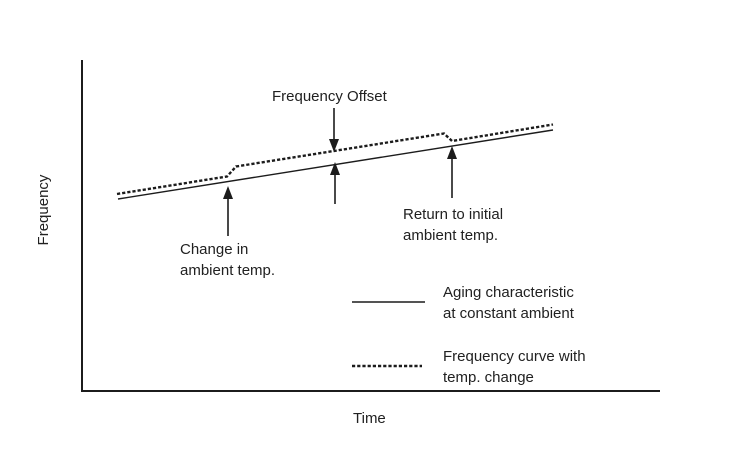 The image size is (737, 460). What do you see at coordinates (508, 303) in the screenshot?
I see `legend-item-label-aging: Aging characteristic at constant ambient` at bounding box center [508, 303].